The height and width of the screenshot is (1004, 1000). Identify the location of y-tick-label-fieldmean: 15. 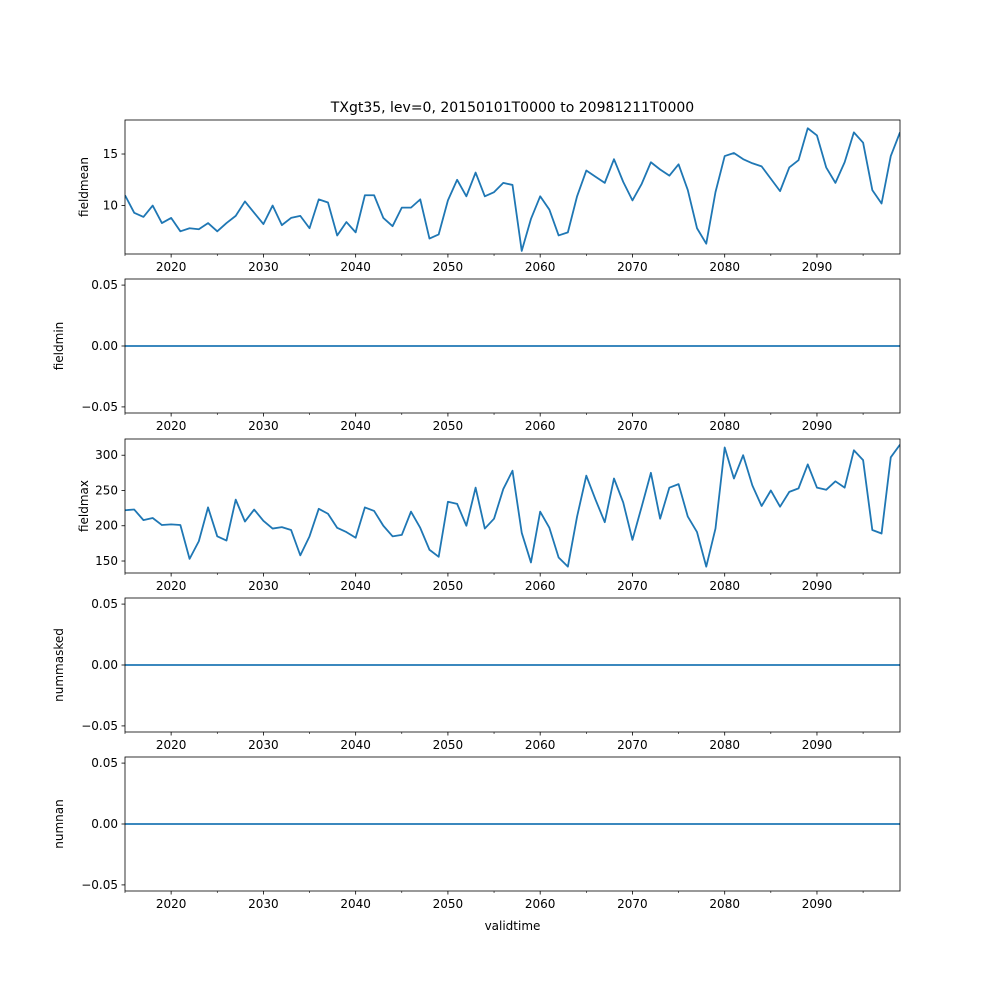
(110, 154).